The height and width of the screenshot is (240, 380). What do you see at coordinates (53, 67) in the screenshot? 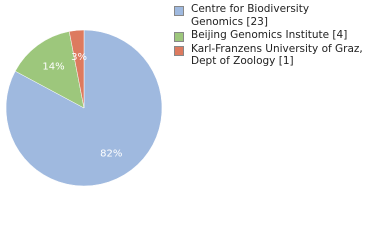
I see `slice-label: 14%` at bounding box center [53, 67].